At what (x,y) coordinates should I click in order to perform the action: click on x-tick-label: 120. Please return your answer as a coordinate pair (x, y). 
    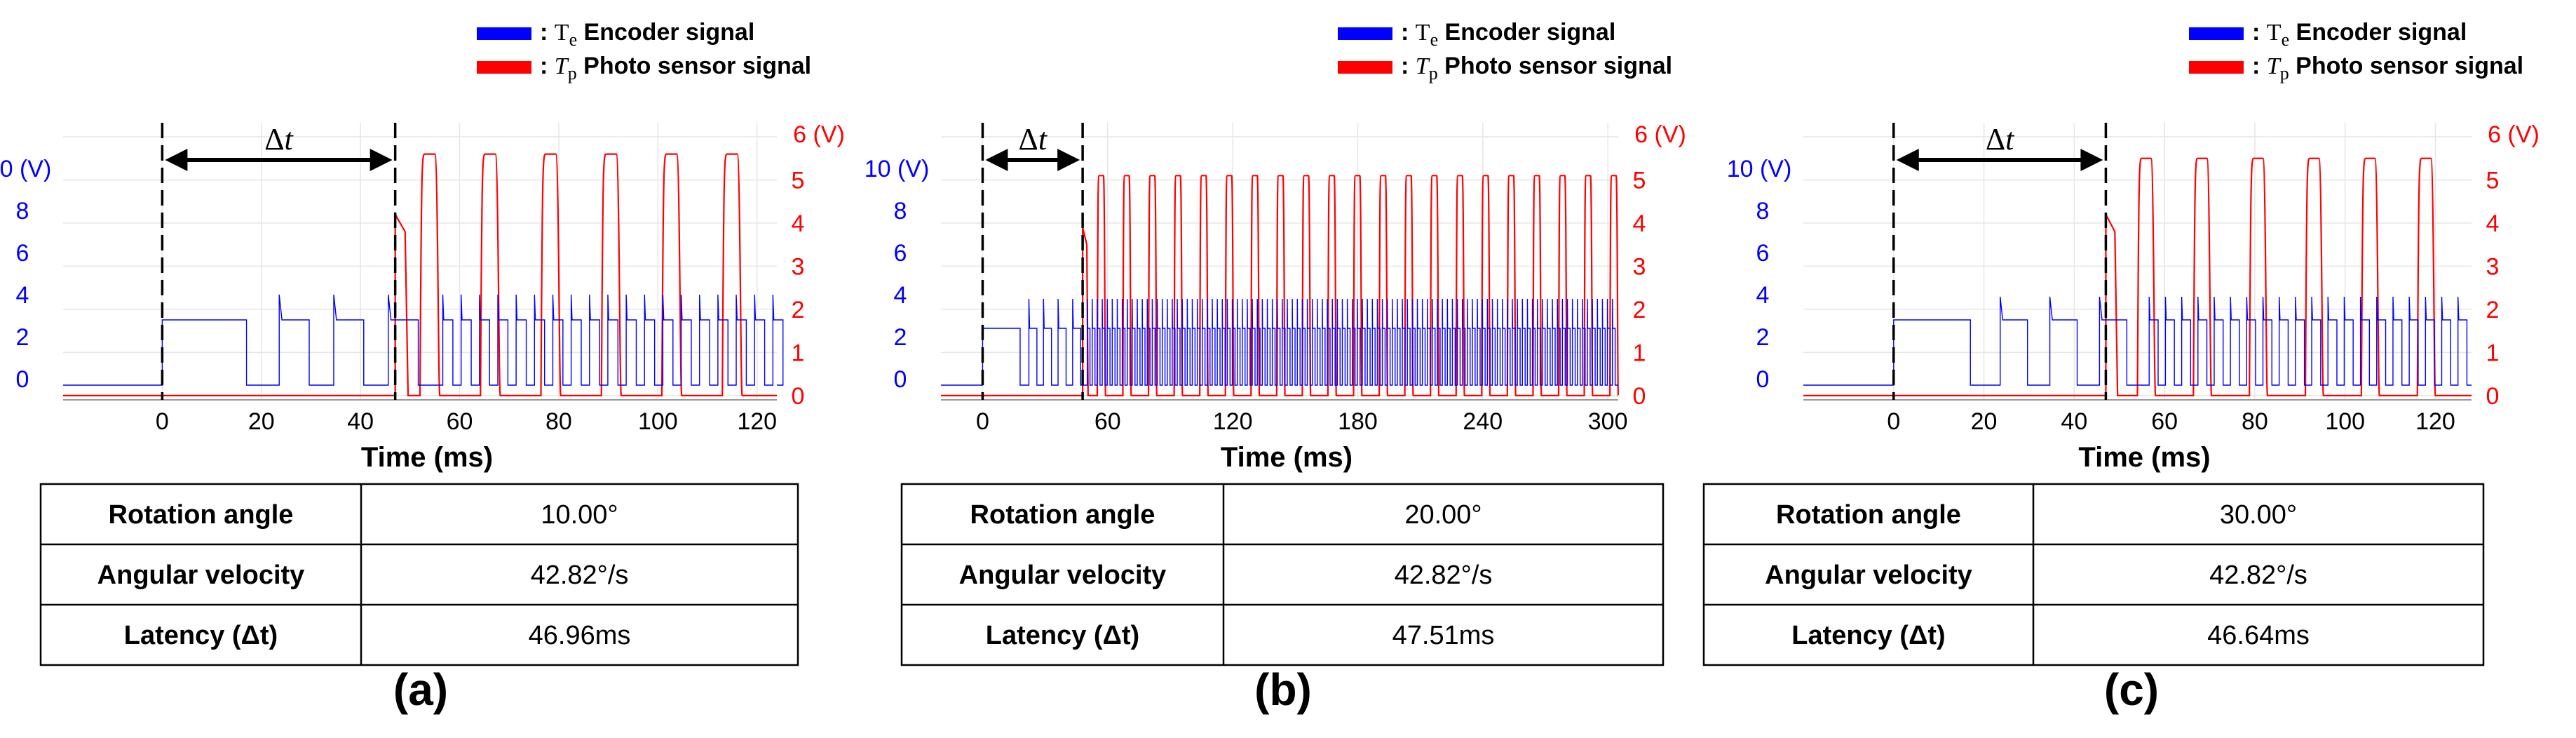
    Looking at the image, I should click on (2435, 421).